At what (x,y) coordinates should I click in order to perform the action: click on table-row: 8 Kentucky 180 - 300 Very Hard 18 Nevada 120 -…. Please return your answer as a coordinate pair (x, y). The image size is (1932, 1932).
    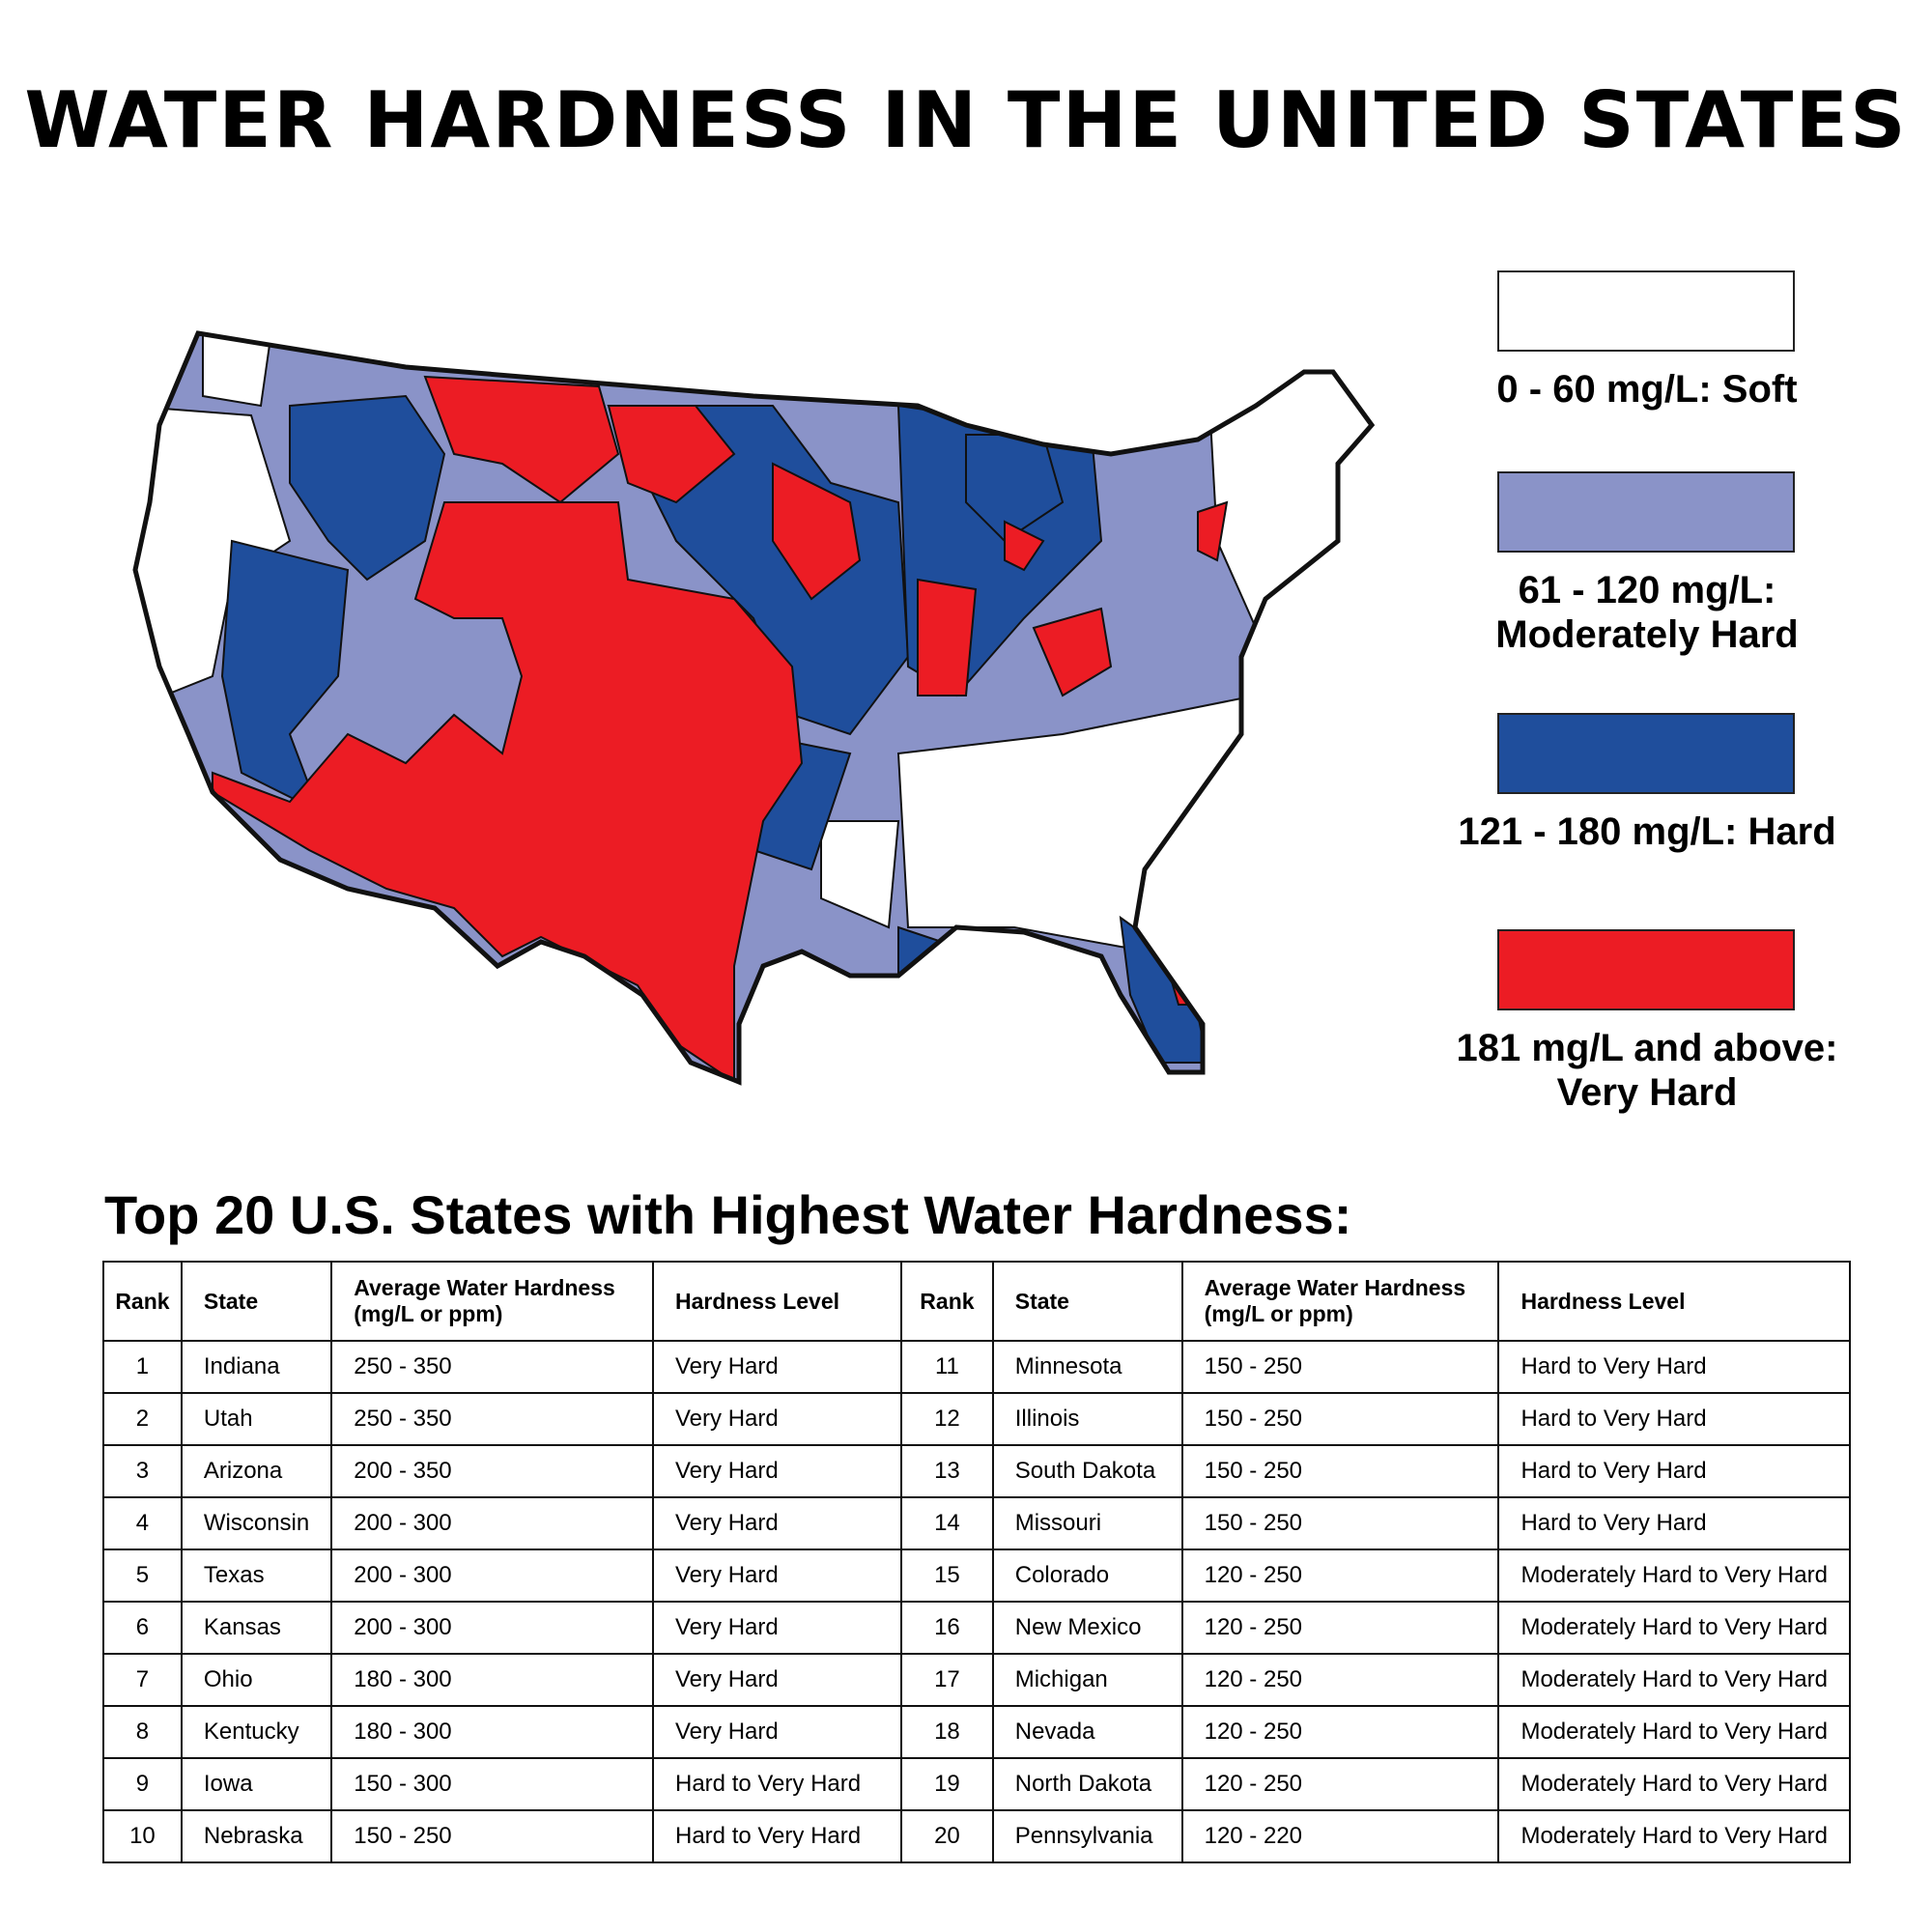
    Looking at the image, I should click on (976, 1732).